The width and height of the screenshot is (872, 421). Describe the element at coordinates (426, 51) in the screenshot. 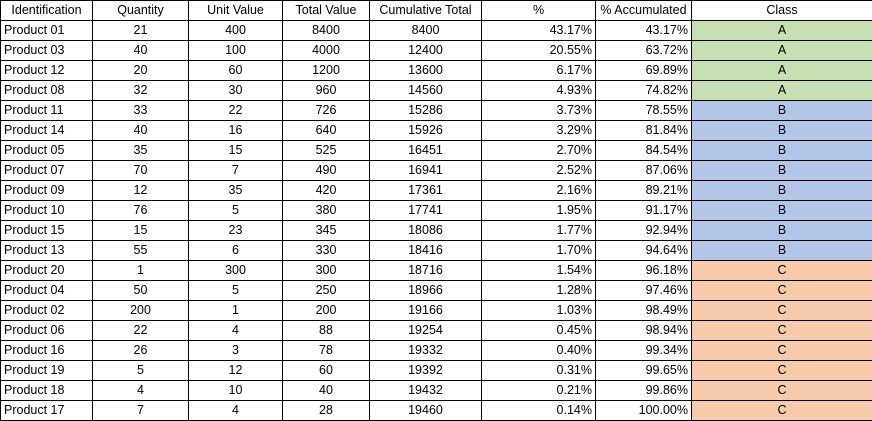

I see `cell-cumulative-total: 12400` at that location.